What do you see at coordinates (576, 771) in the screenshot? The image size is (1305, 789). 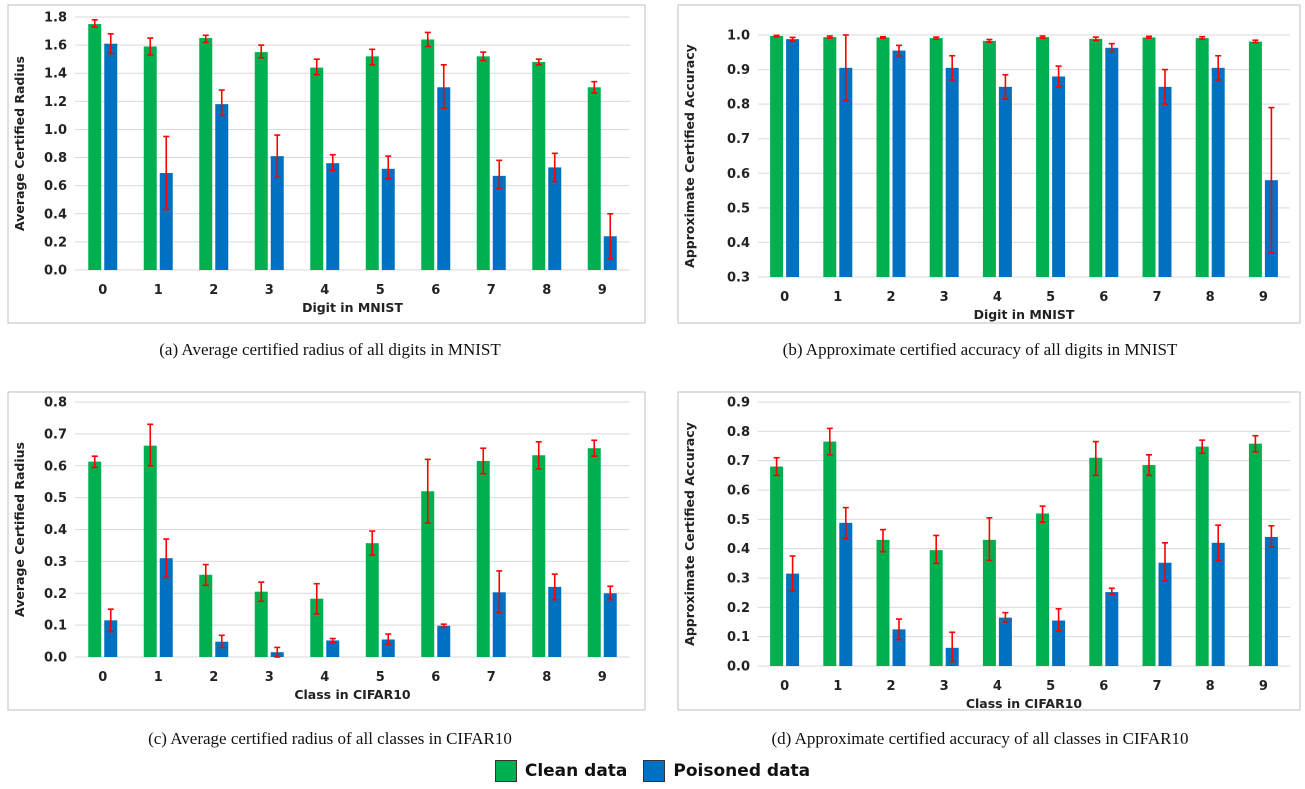 I see `legend-label-clean: Clean data` at bounding box center [576, 771].